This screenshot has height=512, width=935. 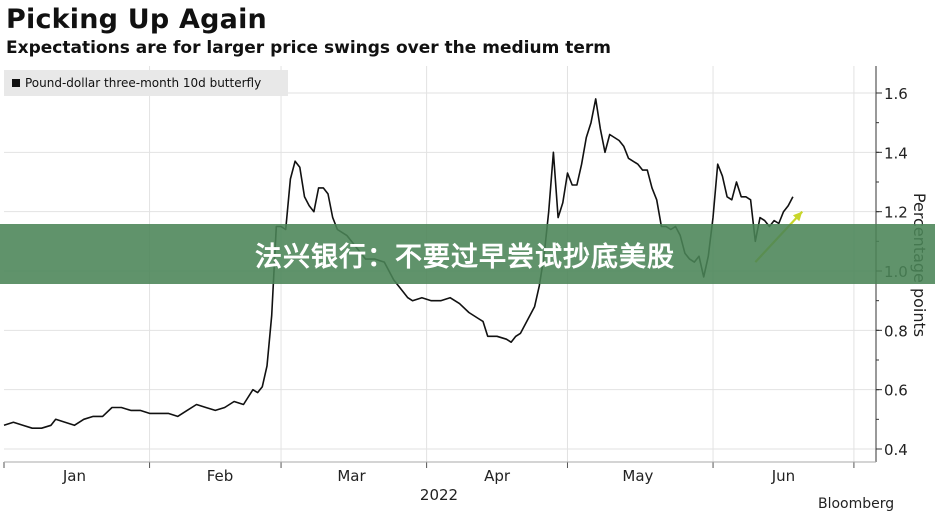 I want to click on trend-arrow-head, so click(x=797, y=216).